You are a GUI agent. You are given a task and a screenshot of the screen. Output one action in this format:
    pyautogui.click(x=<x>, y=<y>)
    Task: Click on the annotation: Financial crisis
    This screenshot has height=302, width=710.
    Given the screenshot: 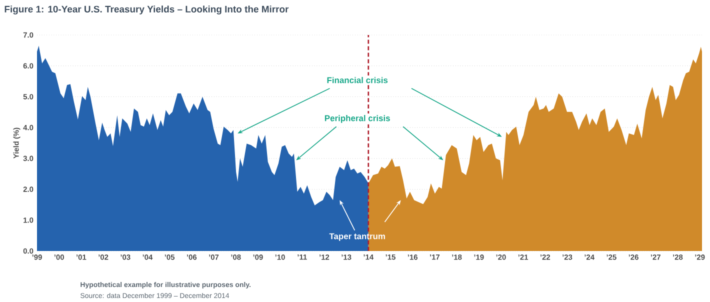 What is the action you would take?
    pyautogui.click(x=357, y=80)
    